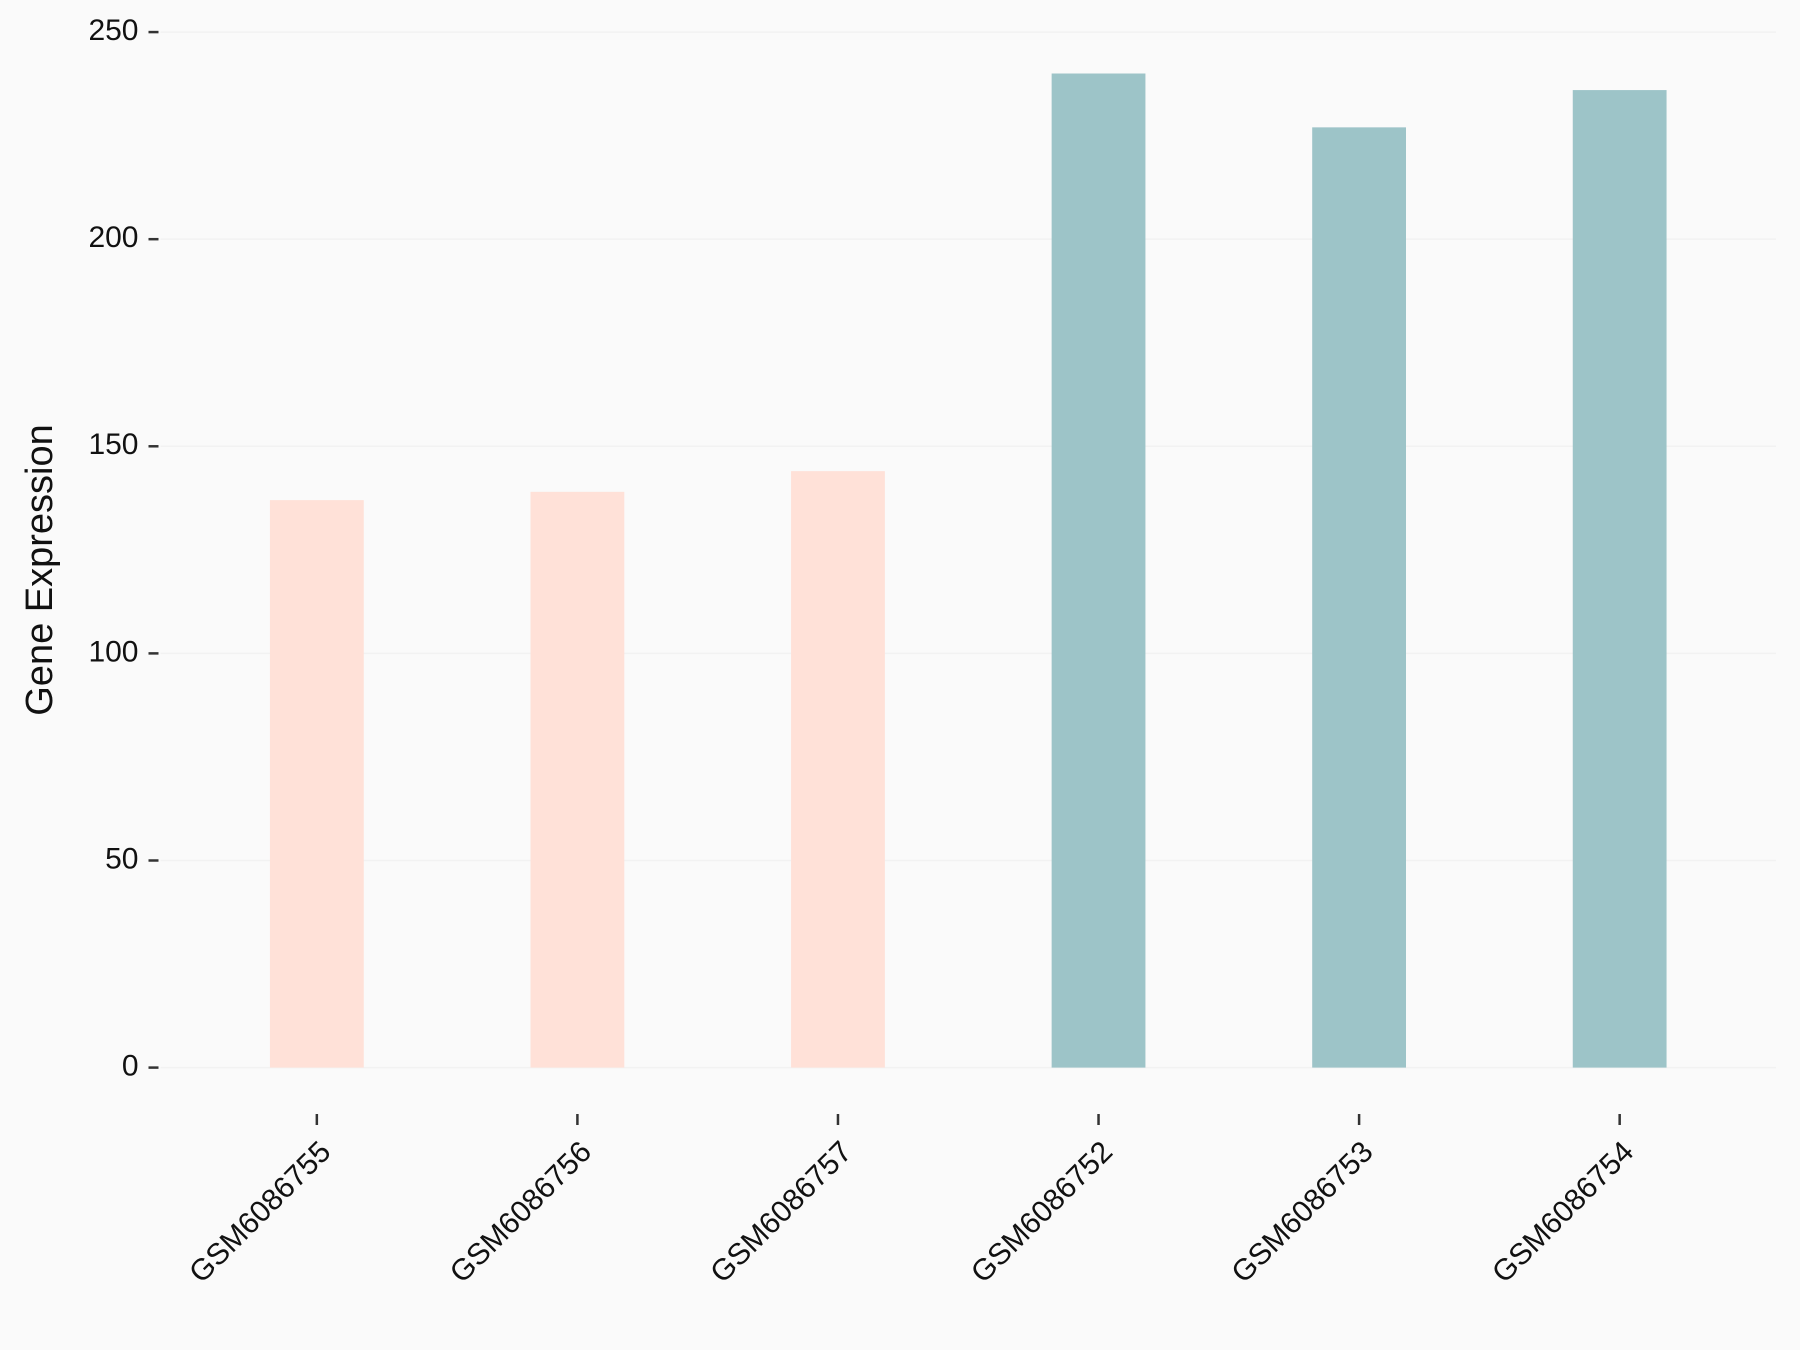  I want to click on y-tick-label: 0, so click(130, 1066).